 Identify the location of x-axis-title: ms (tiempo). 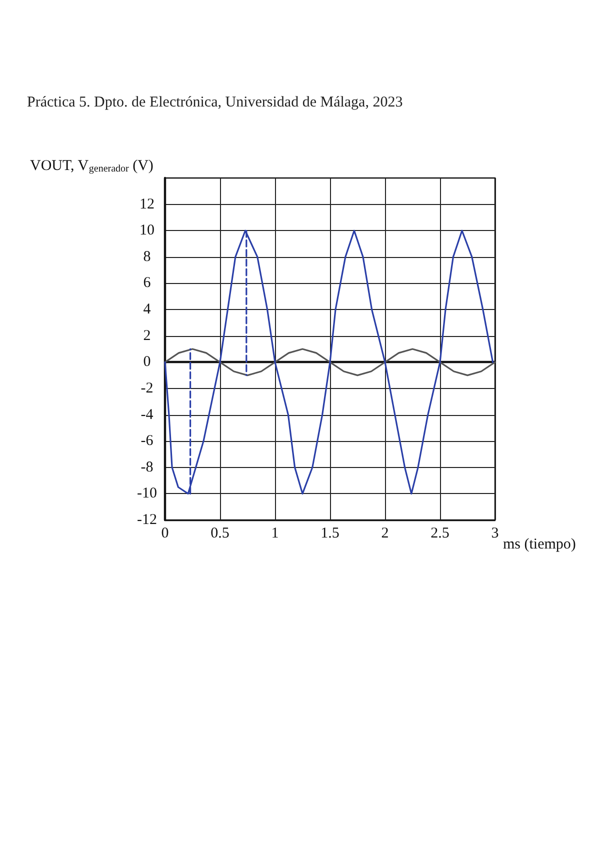
(539, 544).